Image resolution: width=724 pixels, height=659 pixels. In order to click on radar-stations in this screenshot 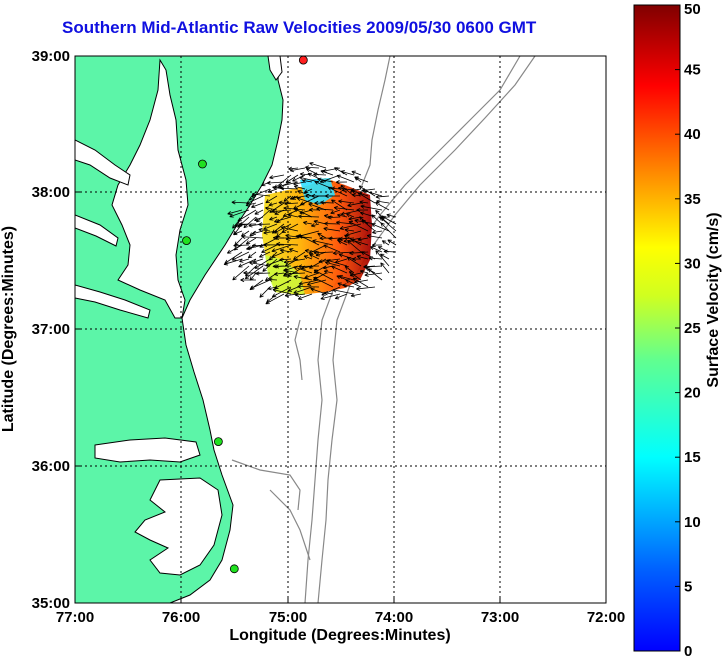, I will do `click(245, 314)`.